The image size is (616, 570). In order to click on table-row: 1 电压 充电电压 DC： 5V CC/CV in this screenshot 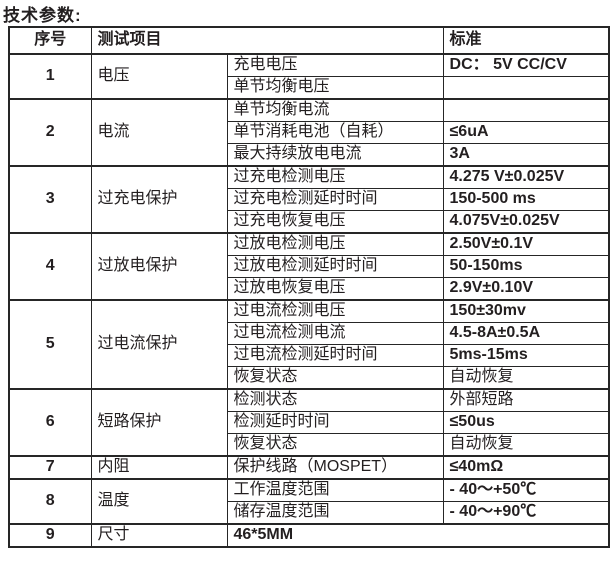, I will do `click(309, 76)`.